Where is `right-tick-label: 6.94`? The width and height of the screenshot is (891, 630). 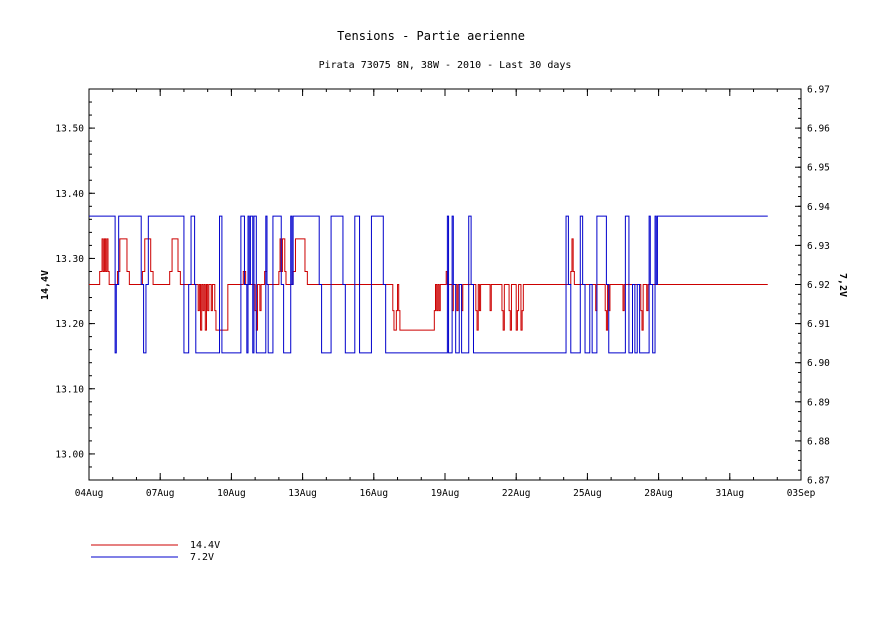 right-tick-label: 6.94 is located at coordinates (818, 207).